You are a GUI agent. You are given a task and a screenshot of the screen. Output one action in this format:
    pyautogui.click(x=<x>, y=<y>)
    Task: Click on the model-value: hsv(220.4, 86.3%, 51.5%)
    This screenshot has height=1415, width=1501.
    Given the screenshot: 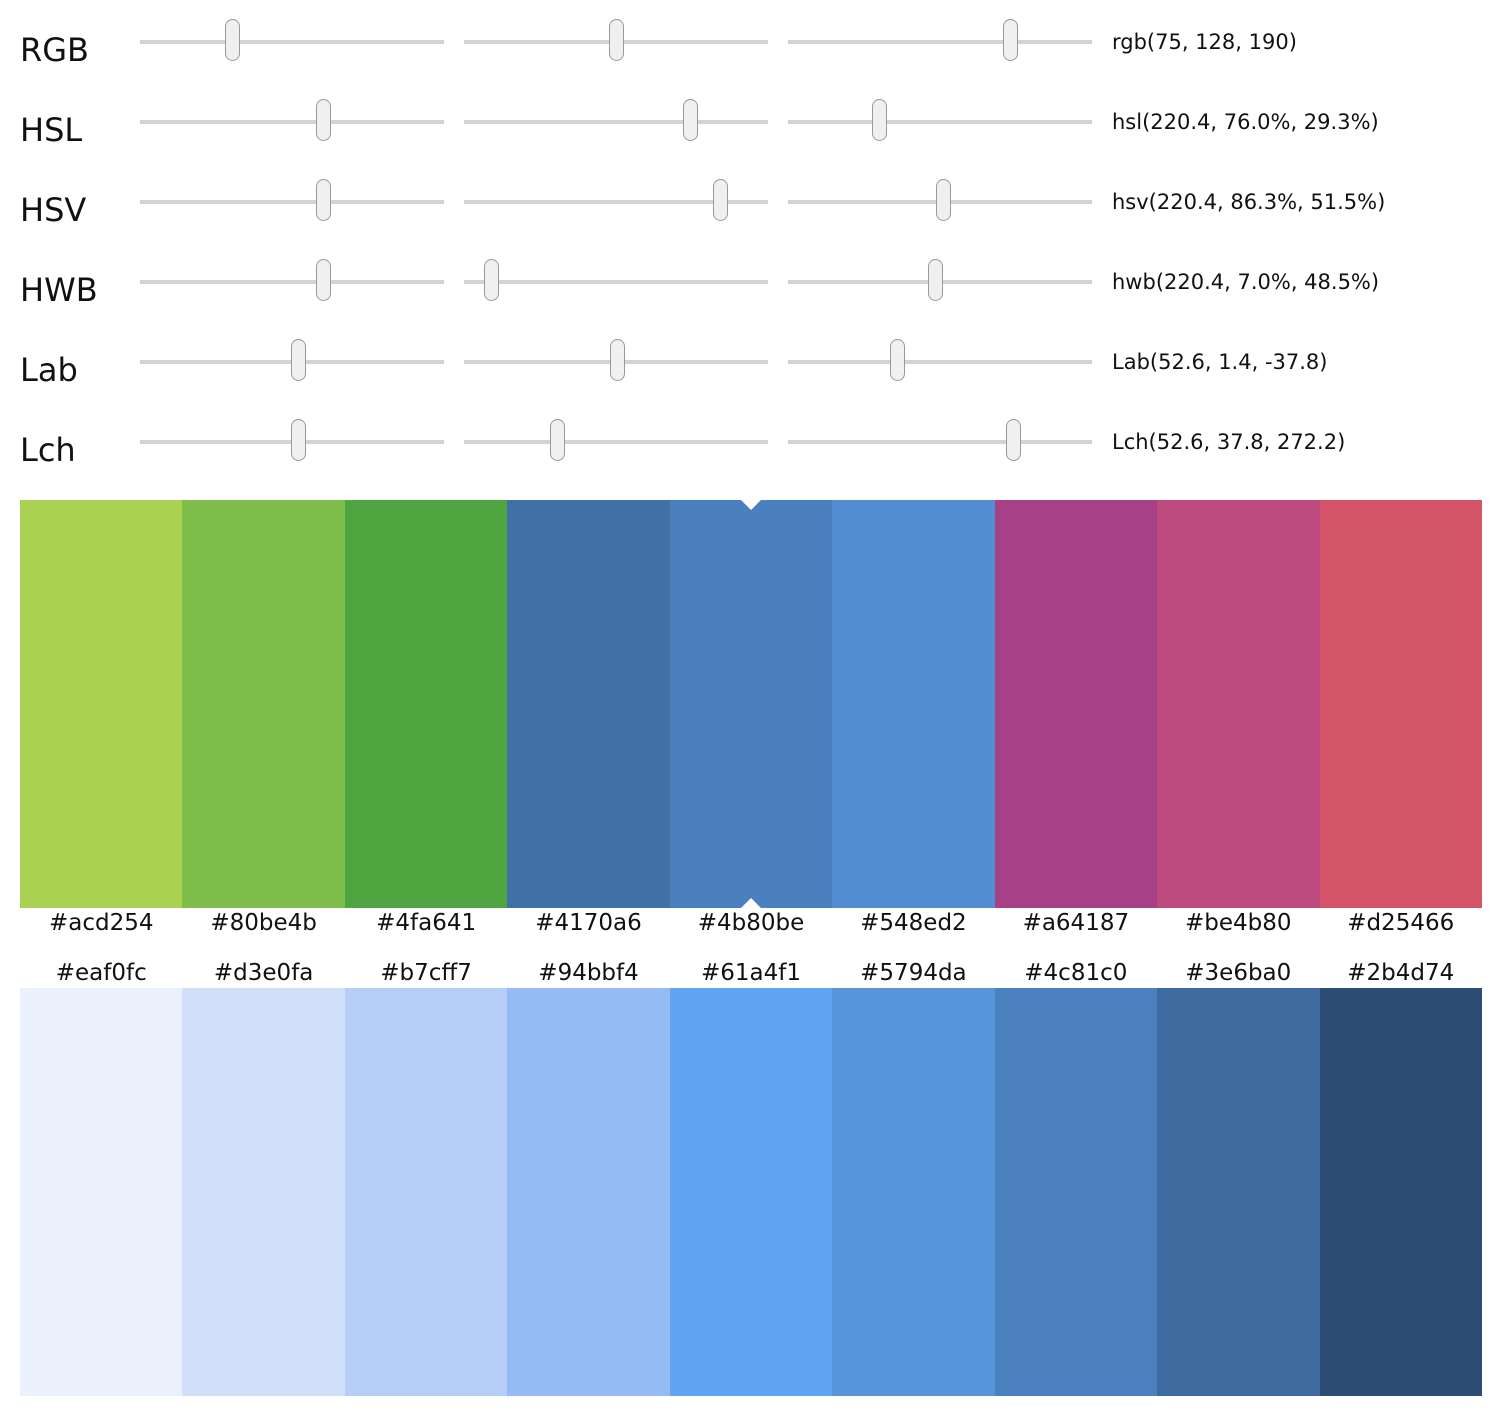 What is the action you would take?
    pyautogui.click(x=1249, y=202)
    